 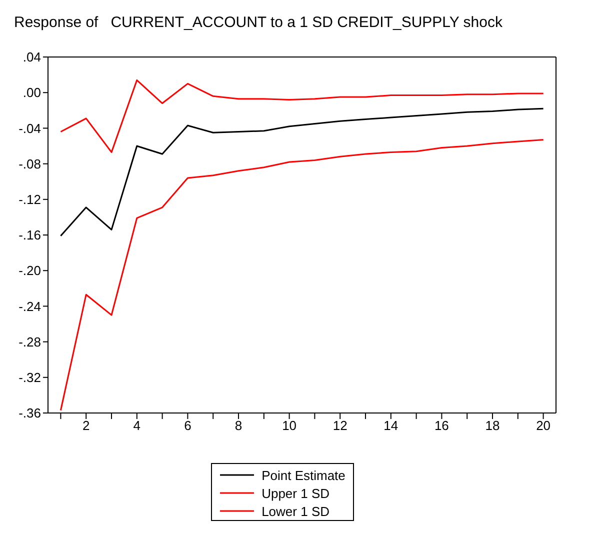 I want to click on y-tick-label: .00, so click(x=31, y=92).